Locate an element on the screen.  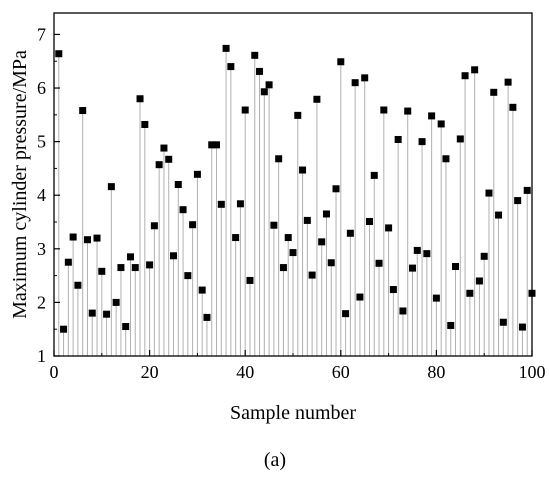
y-axis-ticks: 1 2 3 4 5 6 7 is located at coordinates (48, 195).